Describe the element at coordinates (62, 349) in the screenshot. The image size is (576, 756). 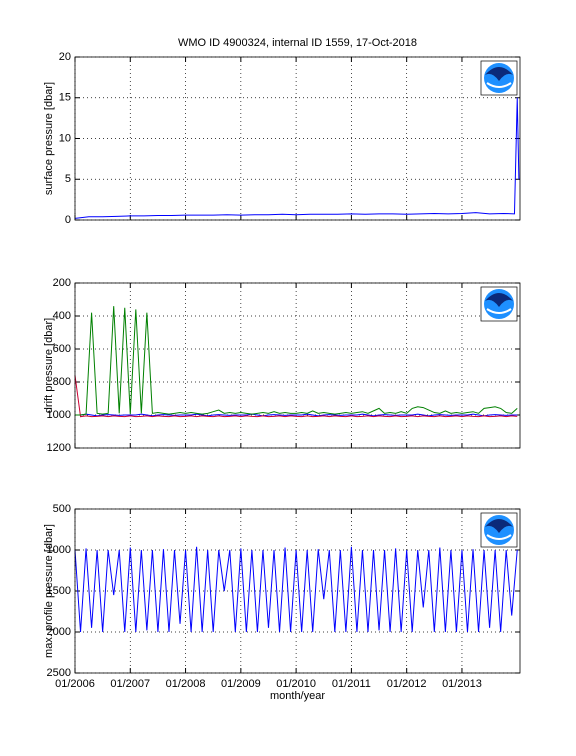
I see `y-tick-label: 600` at that location.